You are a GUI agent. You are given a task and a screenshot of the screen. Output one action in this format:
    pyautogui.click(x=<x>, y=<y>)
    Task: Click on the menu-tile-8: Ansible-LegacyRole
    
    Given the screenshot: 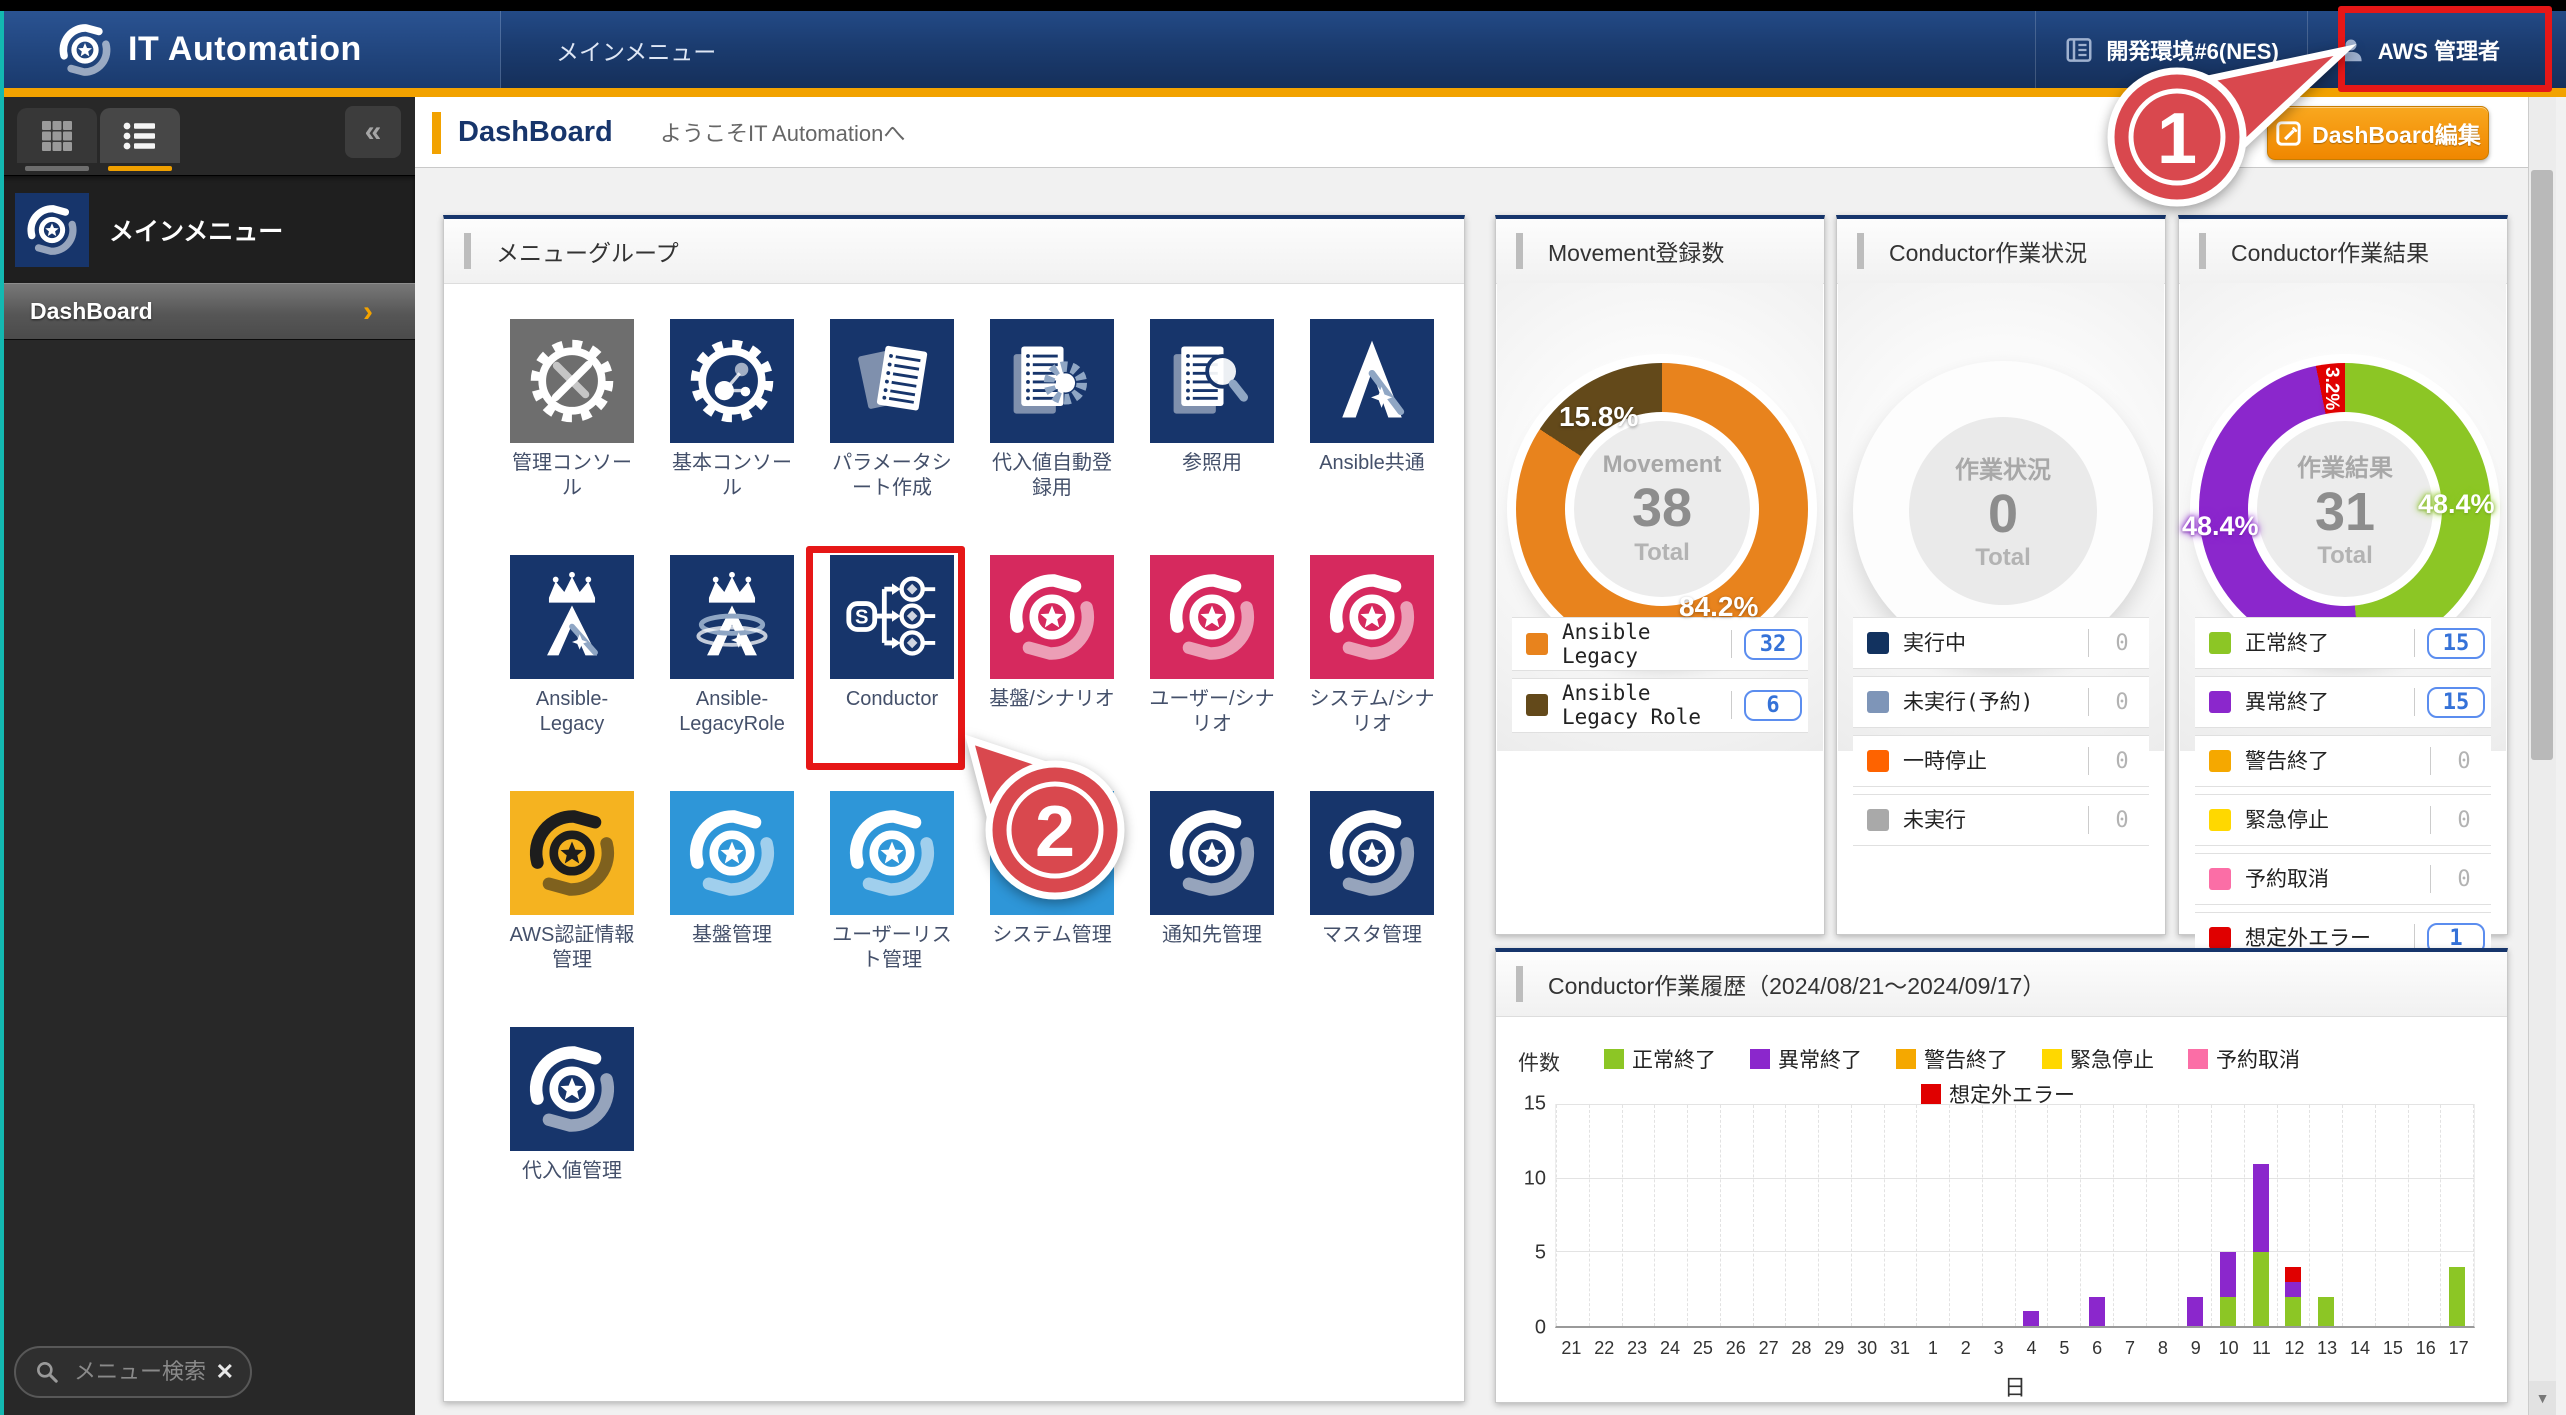 What is the action you would take?
    pyautogui.click(x=732, y=673)
    